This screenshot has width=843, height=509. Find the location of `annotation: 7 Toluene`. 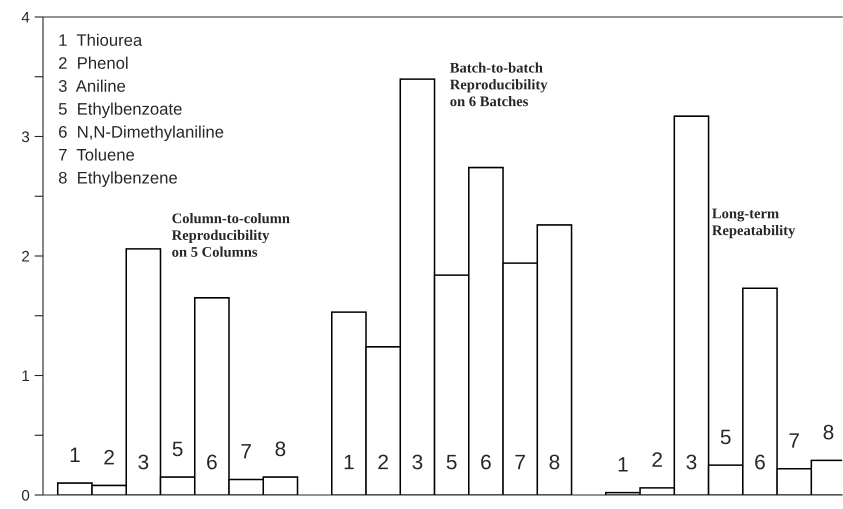

annotation: 7 Toluene is located at coordinates (96, 154).